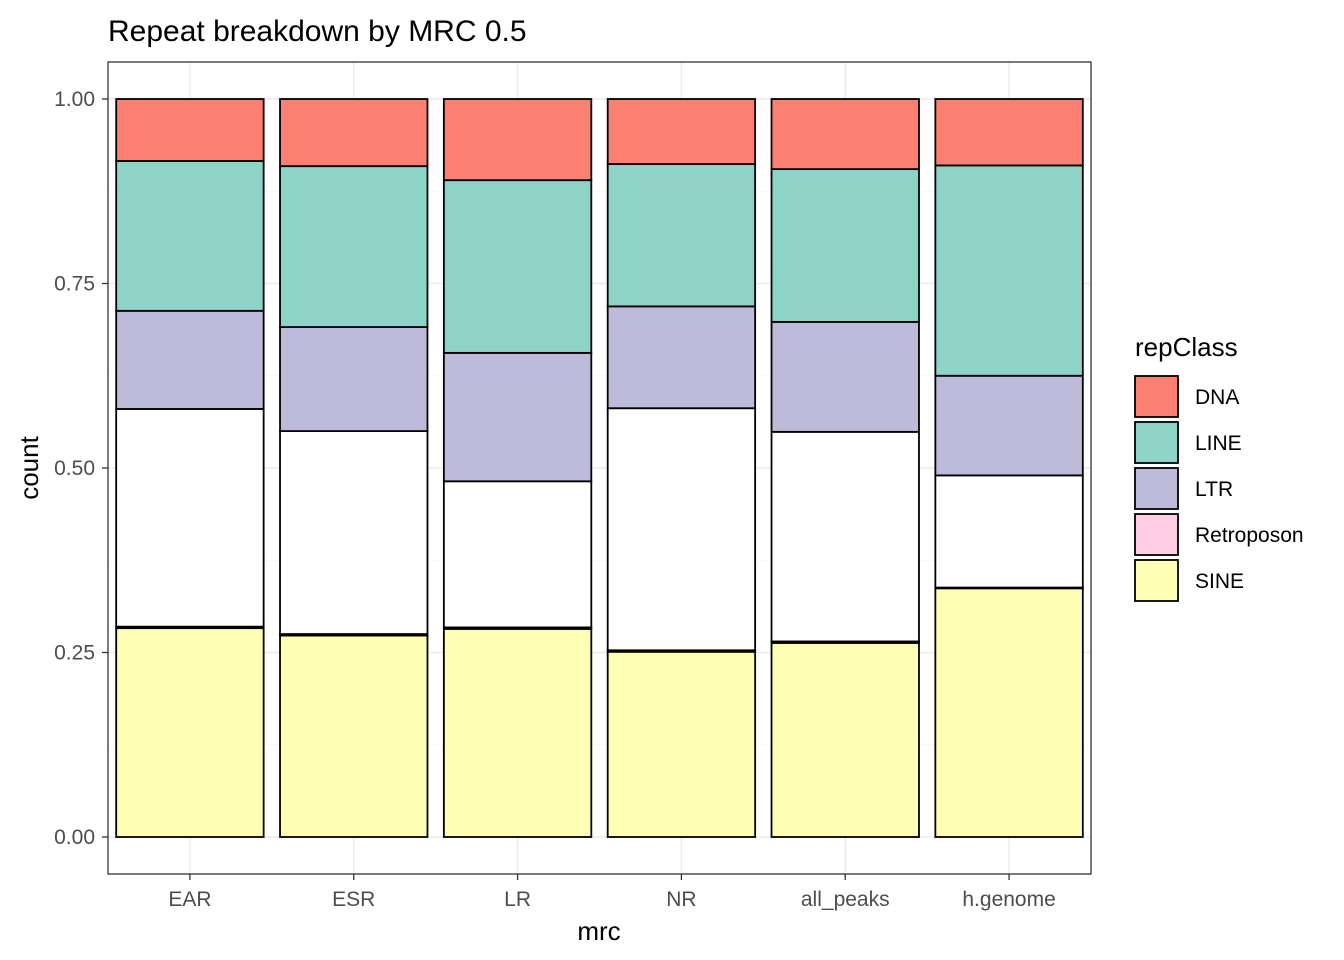  What do you see at coordinates (354, 133) in the screenshot?
I see `bar-segment-esr-dna` at bounding box center [354, 133].